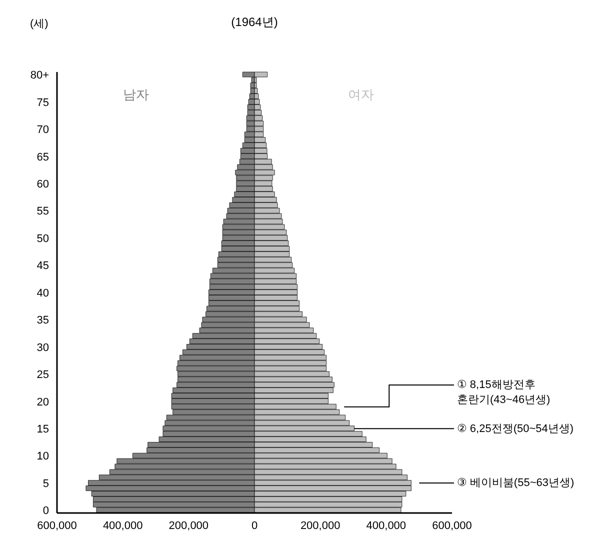 The image size is (598, 556). What do you see at coordinates (503, 393) in the screenshot?
I see `text: ① 8,15해방전후 혼란기(43~46년생)` at bounding box center [503, 393].